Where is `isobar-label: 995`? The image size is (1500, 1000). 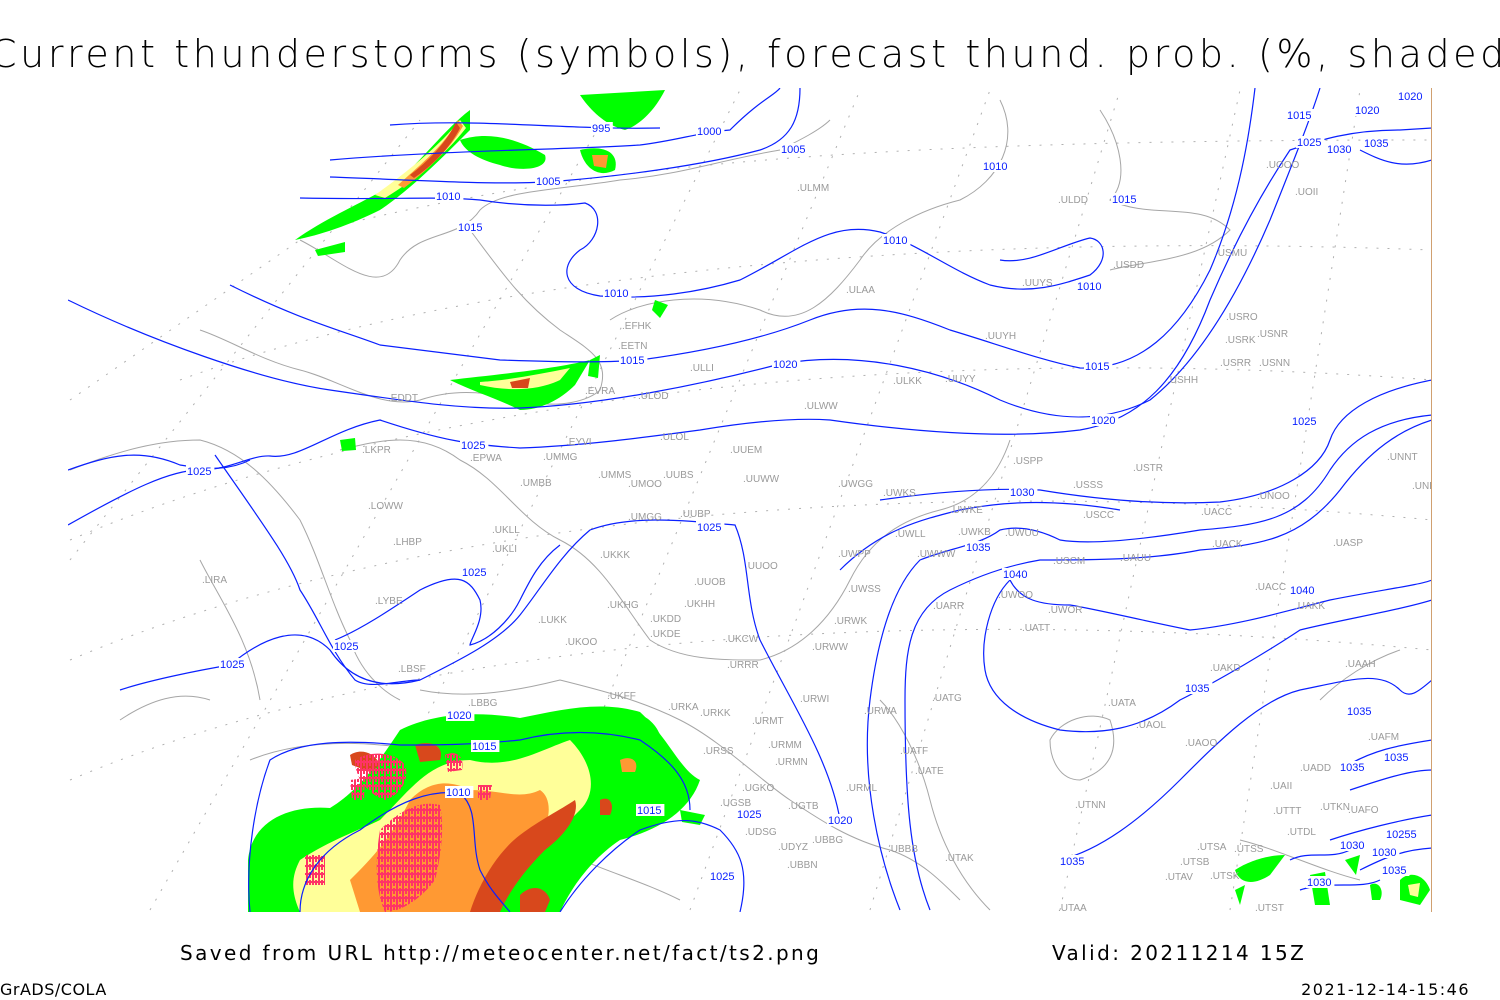
isobar-label: 995 is located at coordinates (601, 129).